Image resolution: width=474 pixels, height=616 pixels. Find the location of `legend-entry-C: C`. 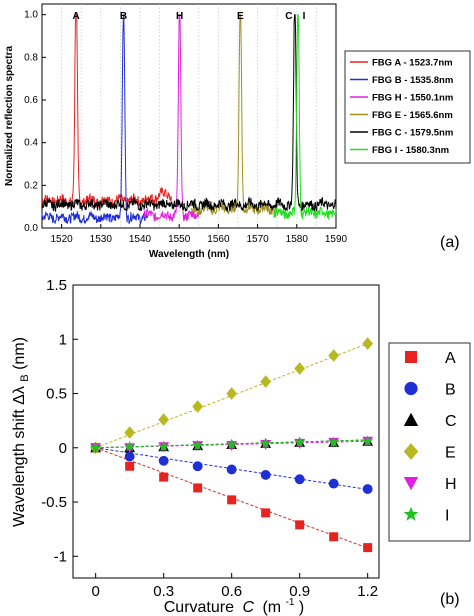

legend-entry-C: C is located at coordinates (451, 421).